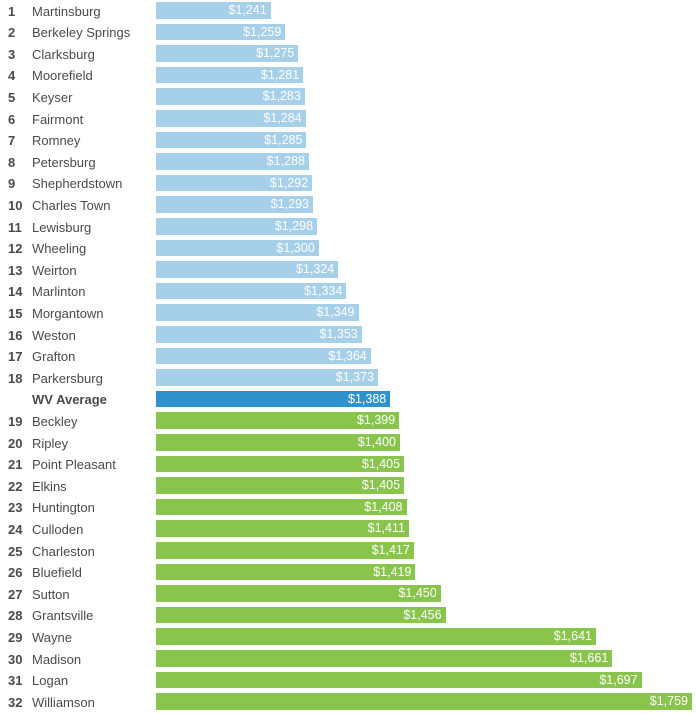 This screenshot has width=696, height=714. What do you see at coordinates (231, 118) in the screenshot?
I see `bar: $1,284` at bounding box center [231, 118].